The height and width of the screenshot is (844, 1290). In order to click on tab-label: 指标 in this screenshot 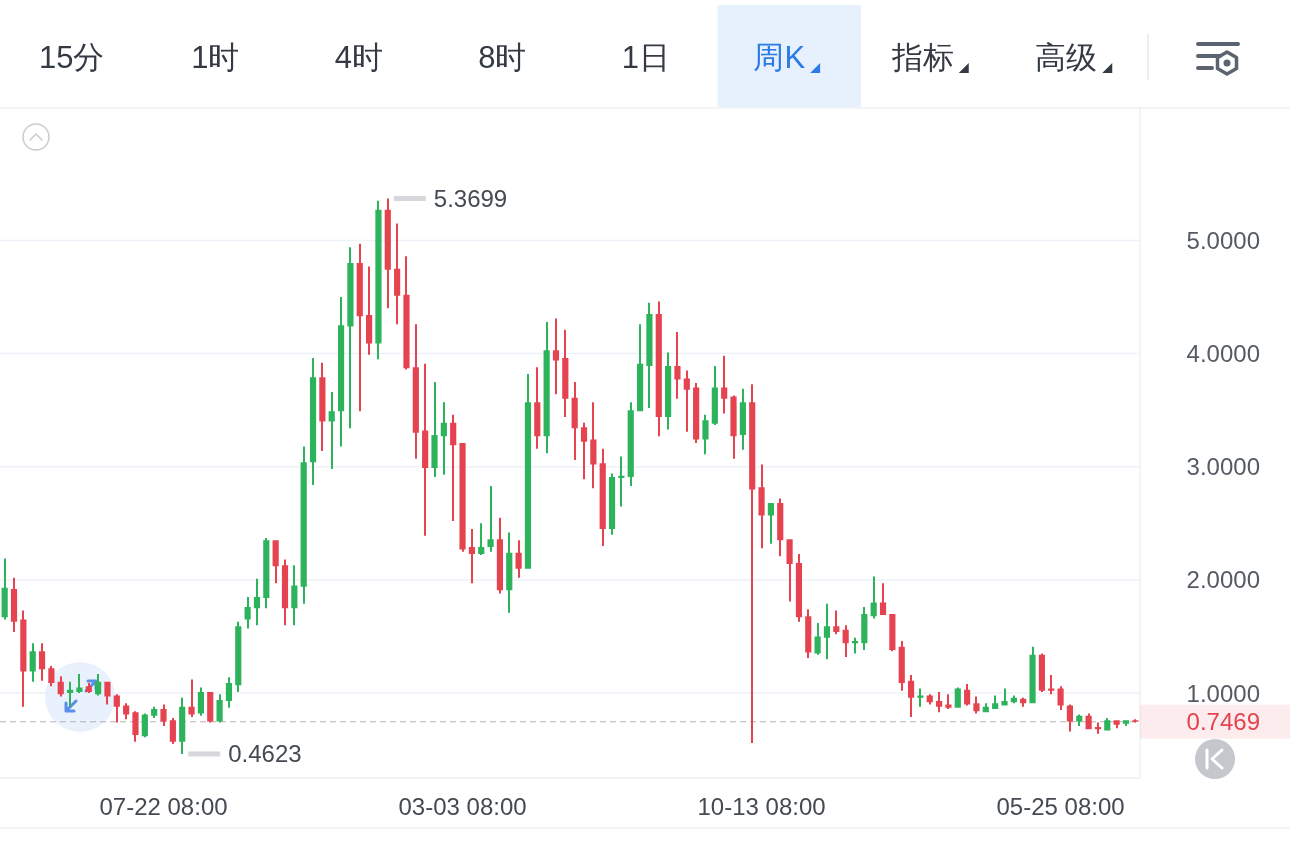, I will do `click(922, 57)`.